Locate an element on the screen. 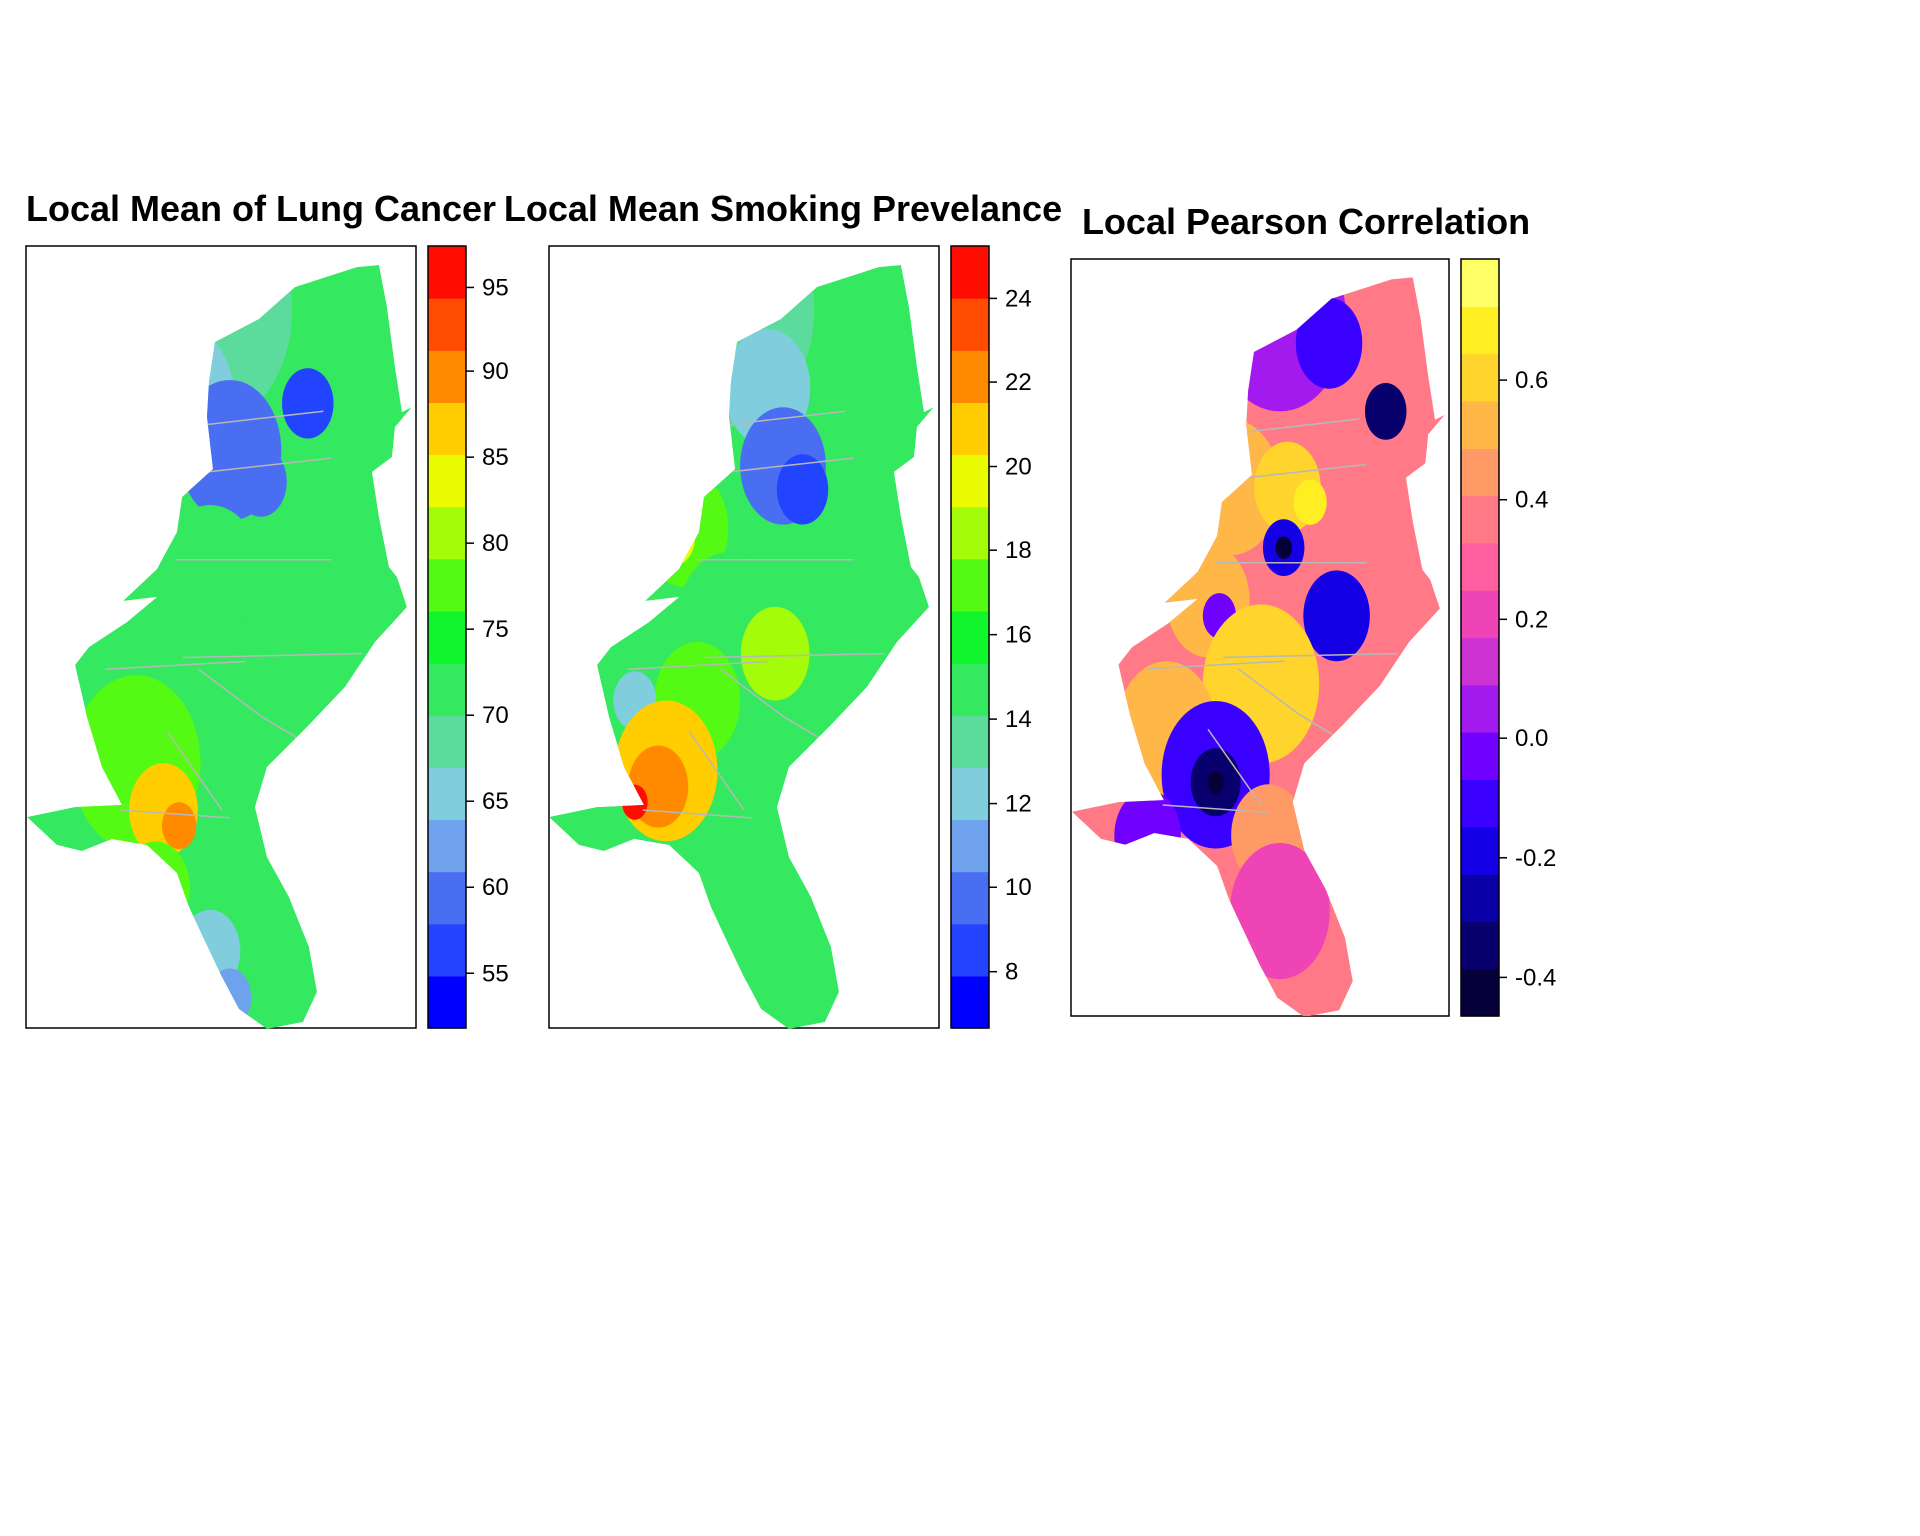 This screenshot has width=1920, height=1536. legend-tick-label: 90 is located at coordinates (495, 371).